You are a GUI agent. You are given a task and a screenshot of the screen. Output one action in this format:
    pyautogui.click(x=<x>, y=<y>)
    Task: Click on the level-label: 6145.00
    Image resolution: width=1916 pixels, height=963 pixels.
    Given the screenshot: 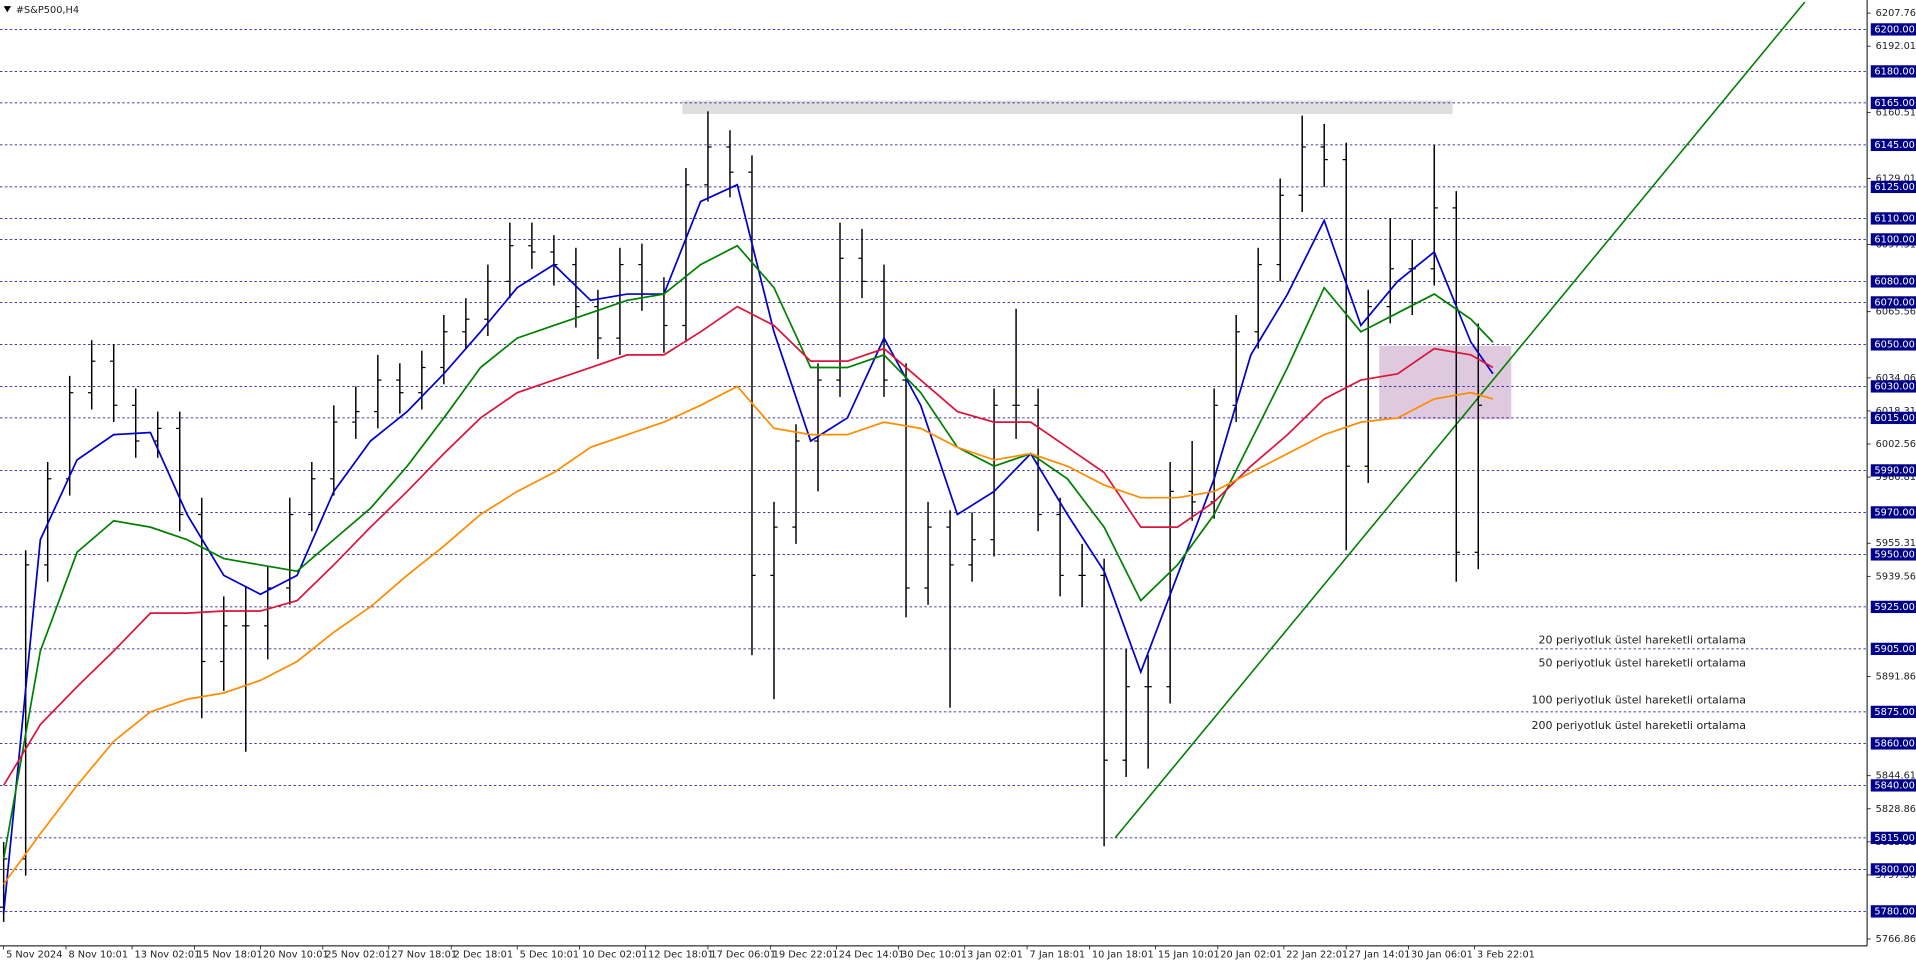 What is the action you would take?
    pyautogui.click(x=1894, y=145)
    